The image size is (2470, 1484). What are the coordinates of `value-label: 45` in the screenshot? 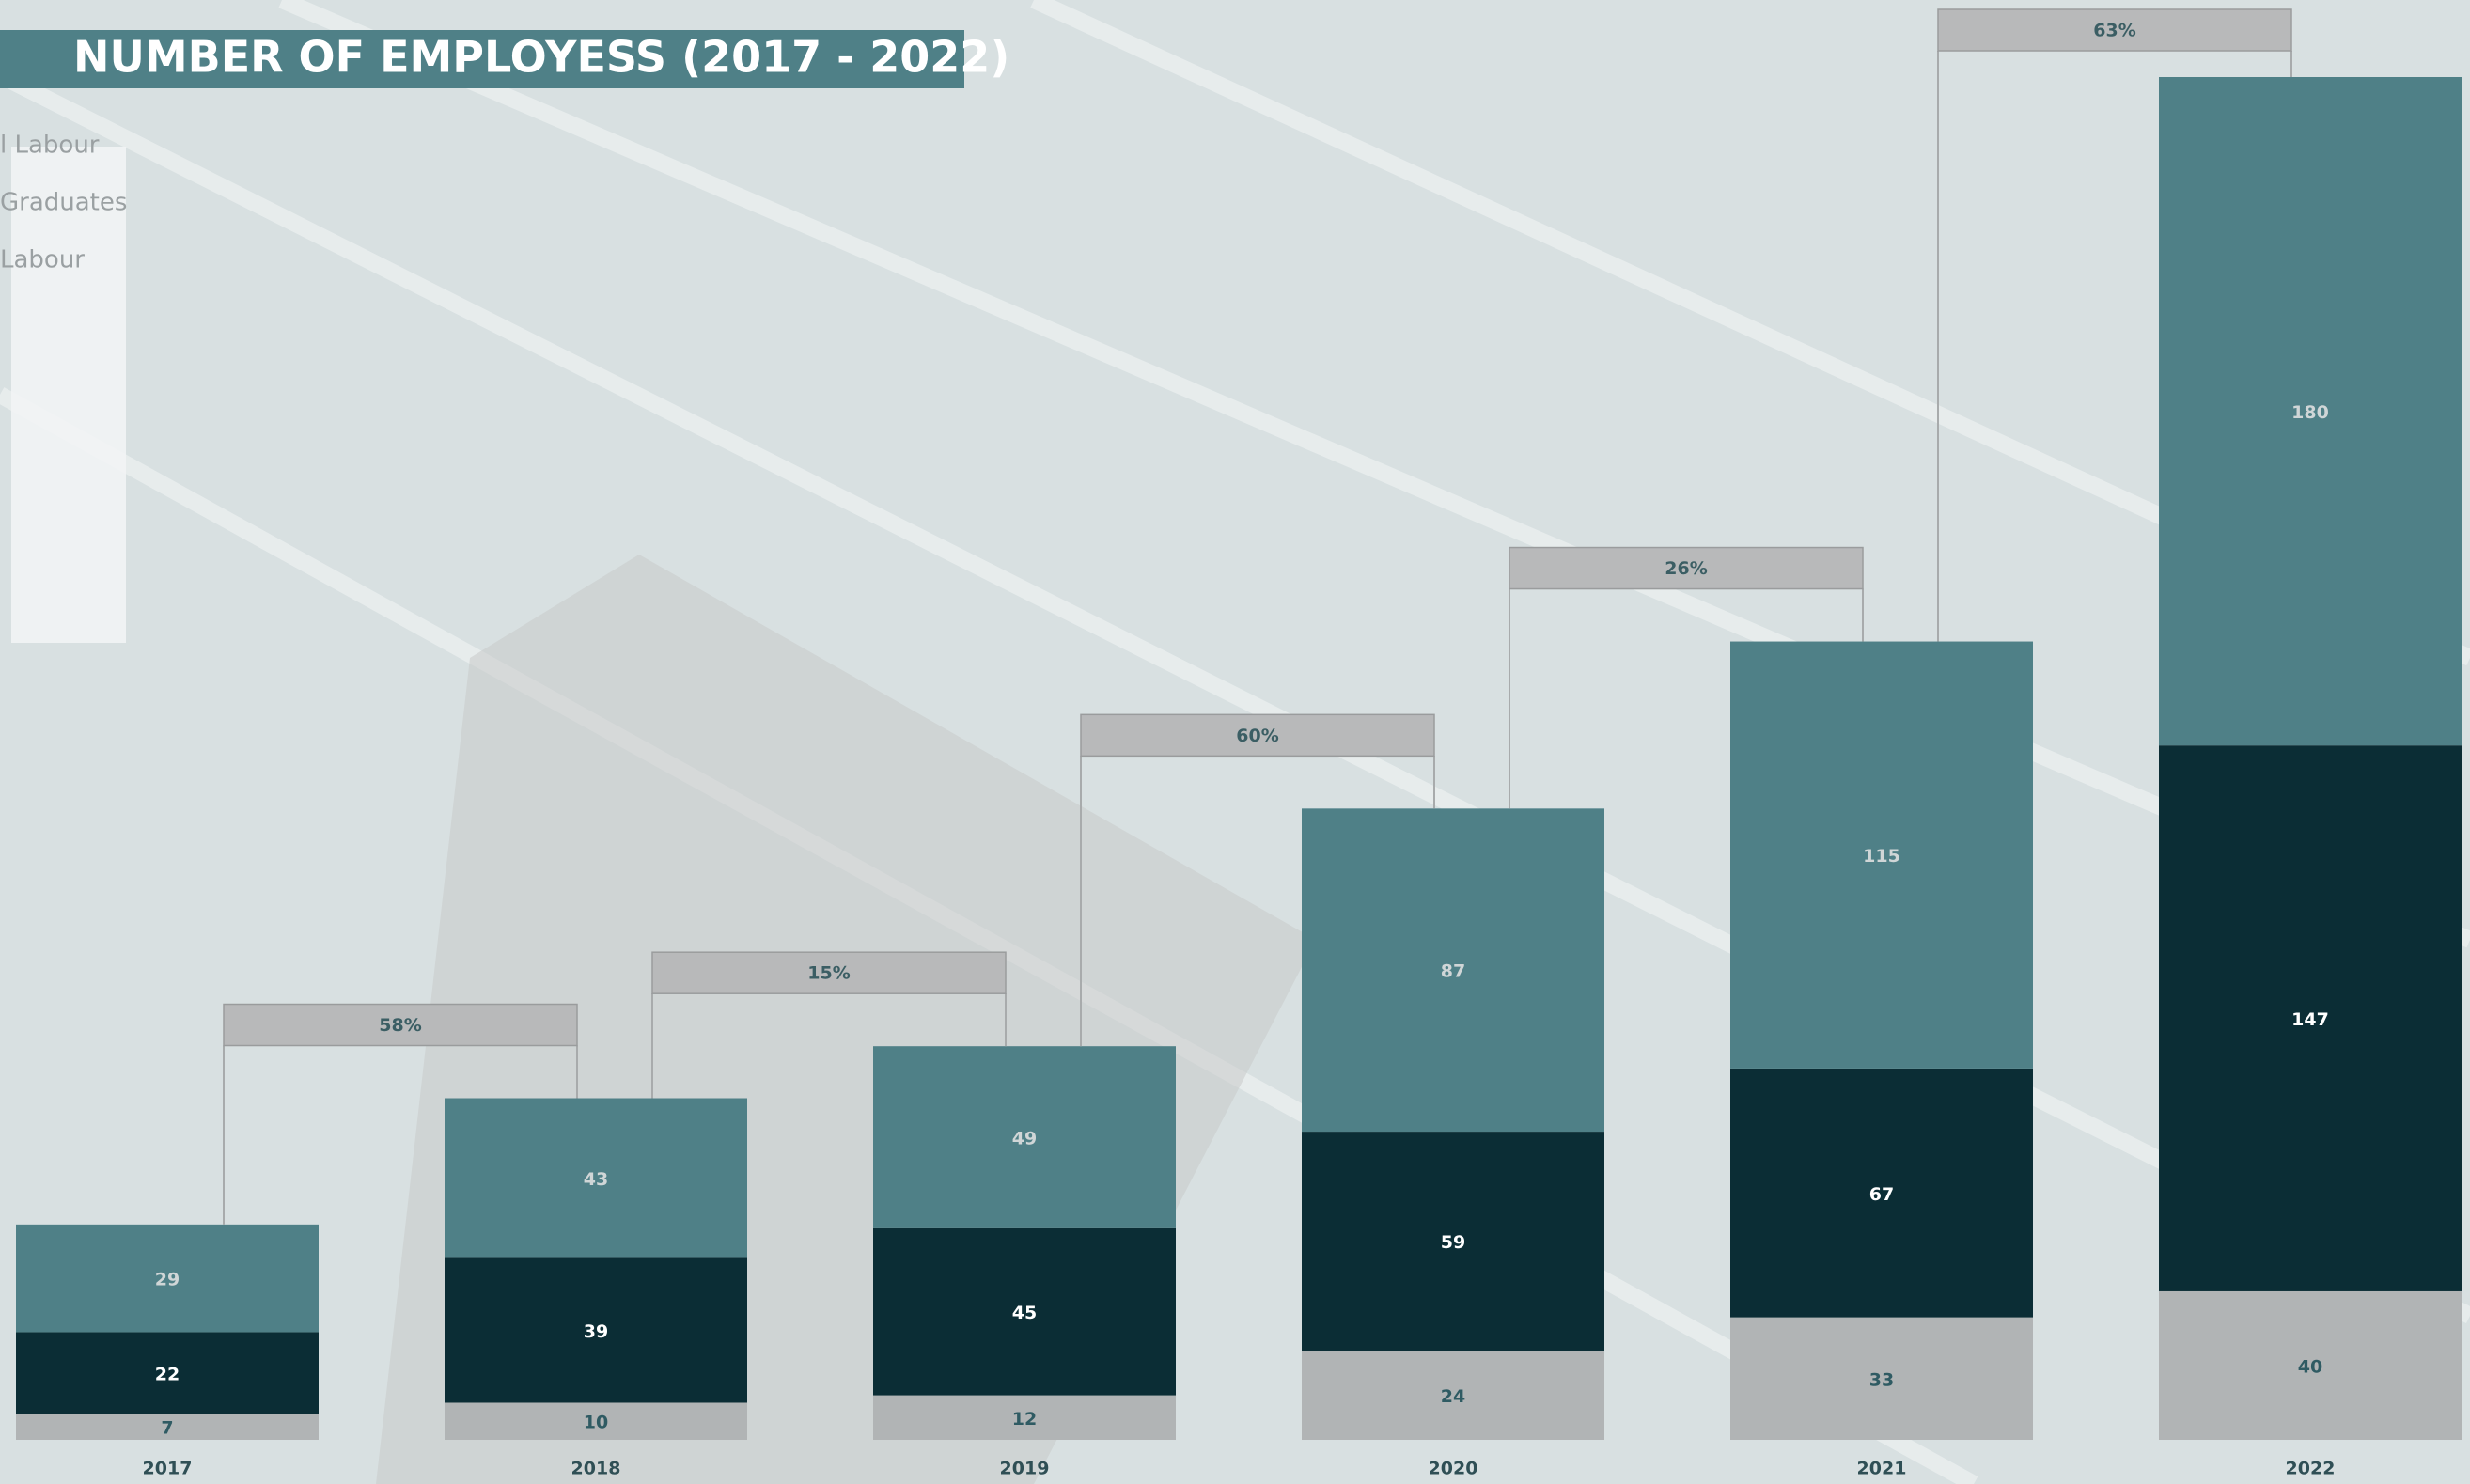 It's located at (1024, 1313).